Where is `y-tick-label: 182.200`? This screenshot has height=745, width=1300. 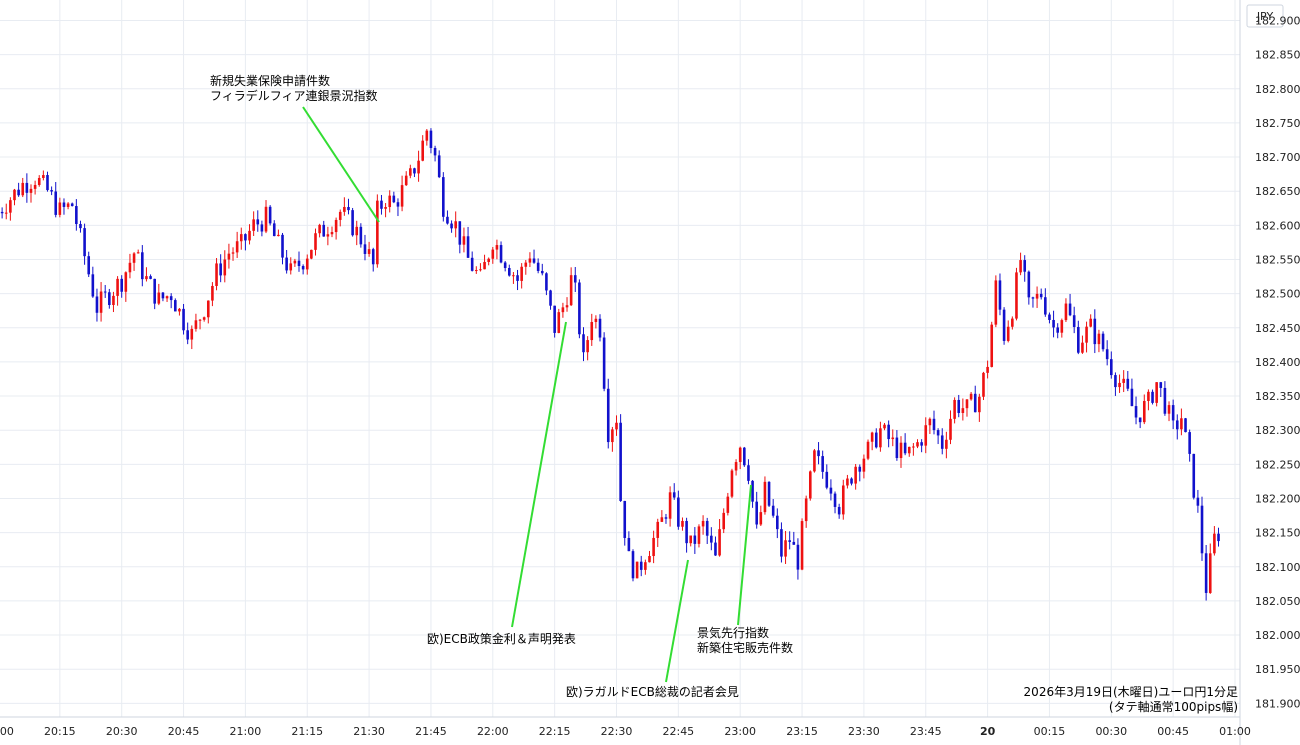
y-tick-label: 182.200 is located at coordinates (1277, 498).